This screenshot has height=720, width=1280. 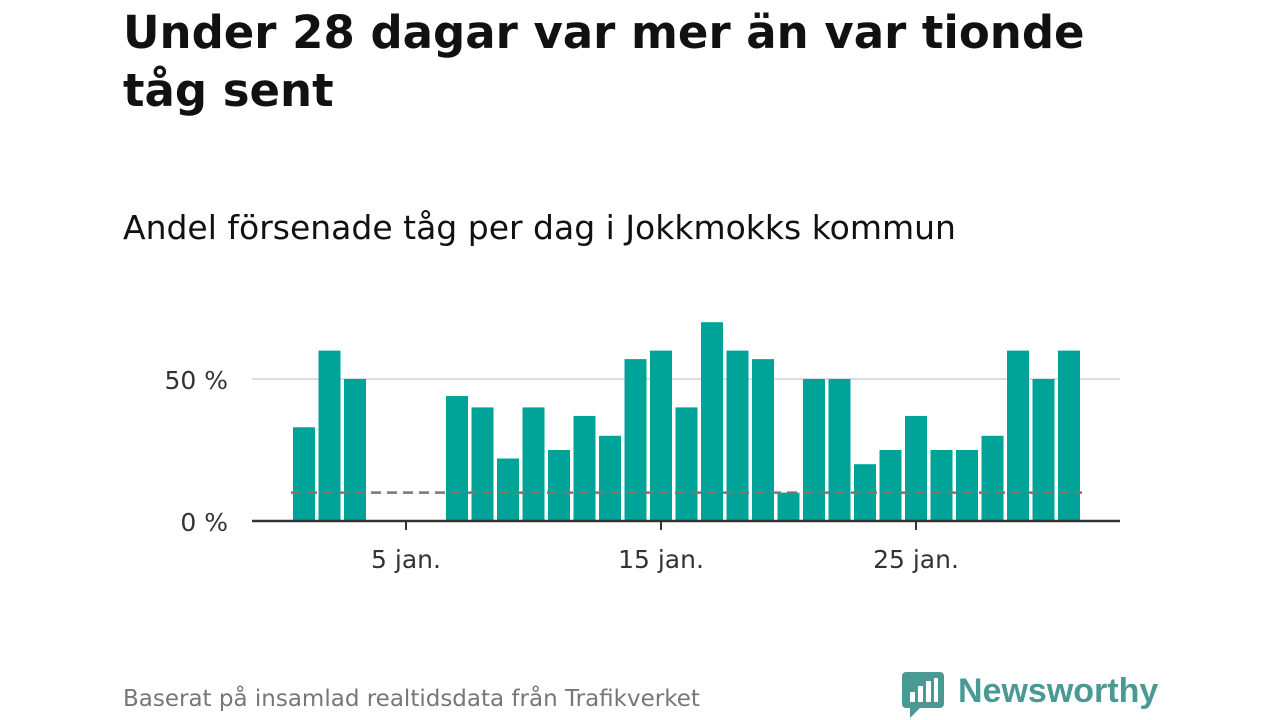 What do you see at coordinates (196, 380) in the screenshot?
I see `y-tick-label: 50 %` at bounding box center [196, 380].